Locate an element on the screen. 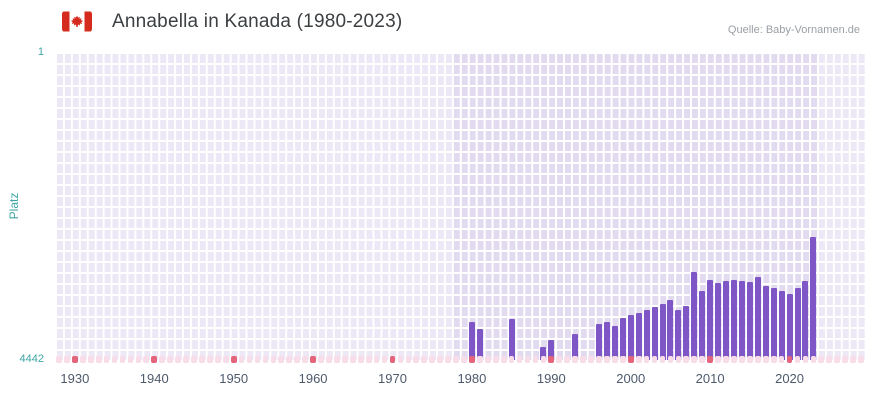  bar-1993 is located at coordinates (575, 346).